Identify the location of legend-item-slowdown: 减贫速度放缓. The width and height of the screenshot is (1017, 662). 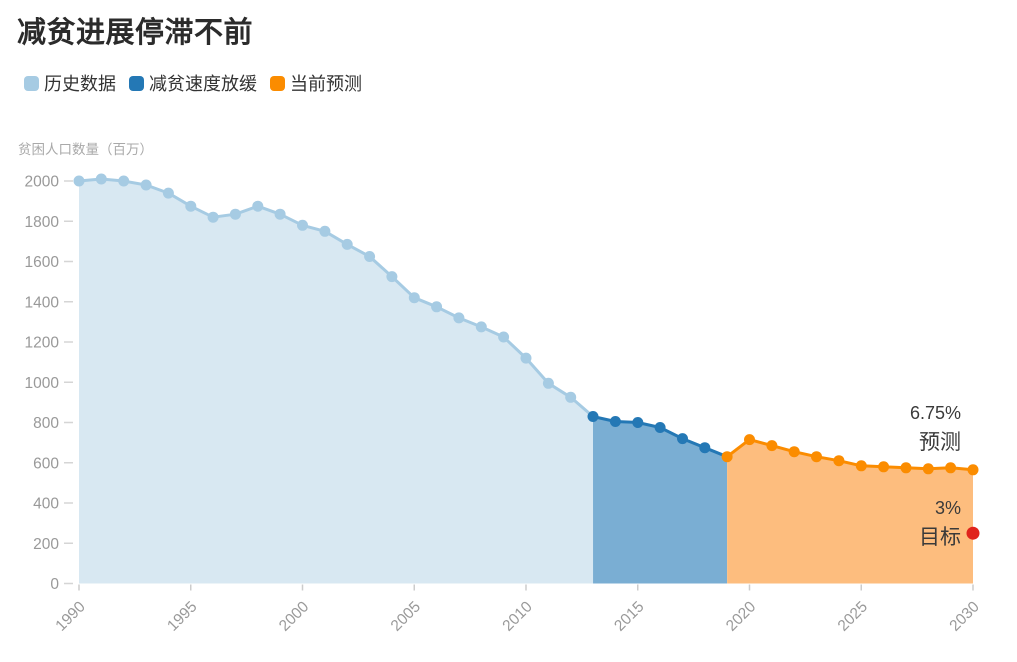
(193, 83).